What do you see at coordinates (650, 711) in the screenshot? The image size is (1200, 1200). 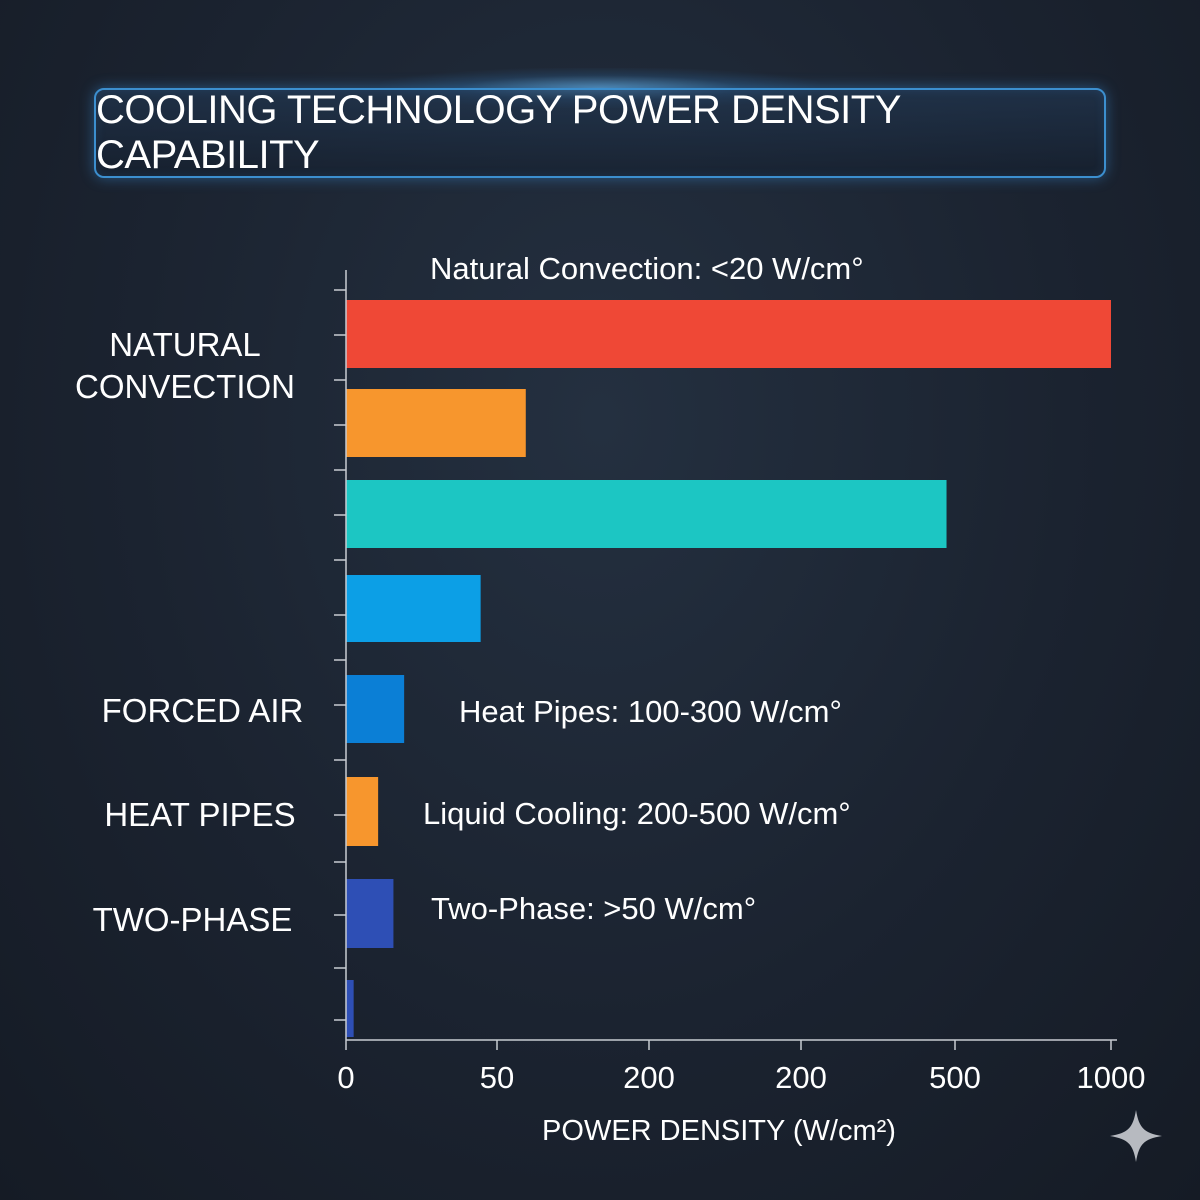 I see `annotation-heat-pipes: Heat Pipes: 100-300 W/cm°` at bounding box center [650, 711].